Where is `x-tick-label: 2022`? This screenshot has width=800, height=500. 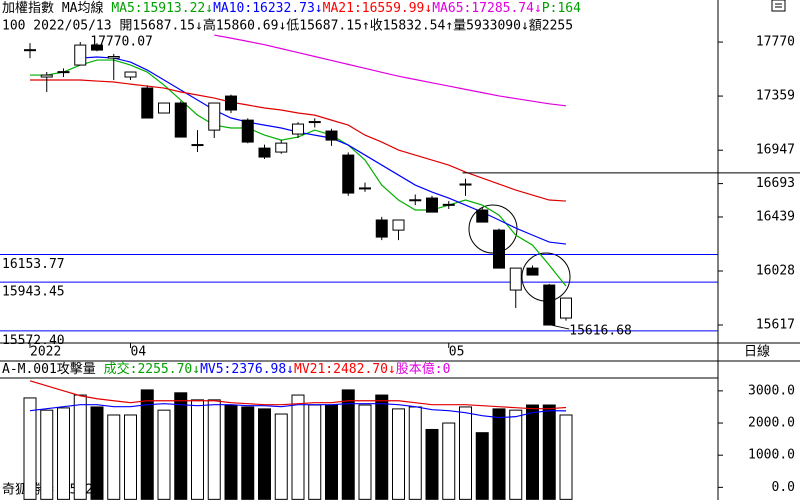
x-tick-label: 2022 is located at coordinates (45, 352).